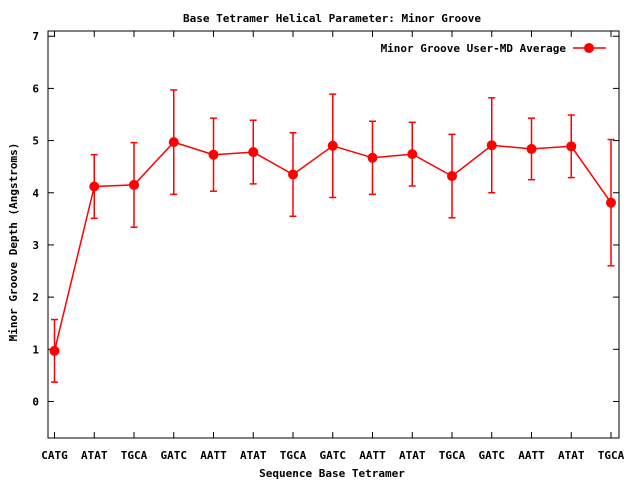  Describe the element at coordinates (35, 141) in the screenshot. I see `y-tick-label: 5` at that location.